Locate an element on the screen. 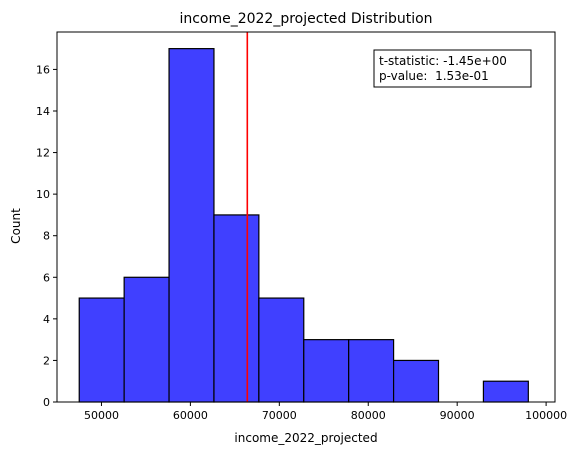 This screenshot has height=455, width=578. y-ticks: 0 2 4 6 8 10 12 14 16 is located at coordinates (46, 236).